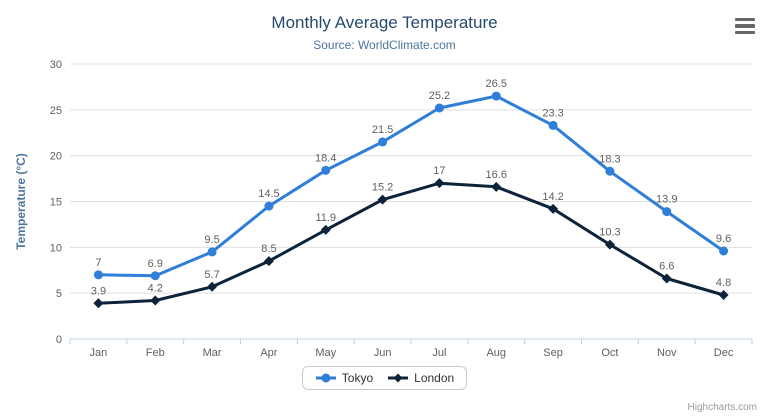  What do you see at coordinates (325, 158) in the screenshot?
I see `data-label: 18.4` at bounding box center [325, 158].